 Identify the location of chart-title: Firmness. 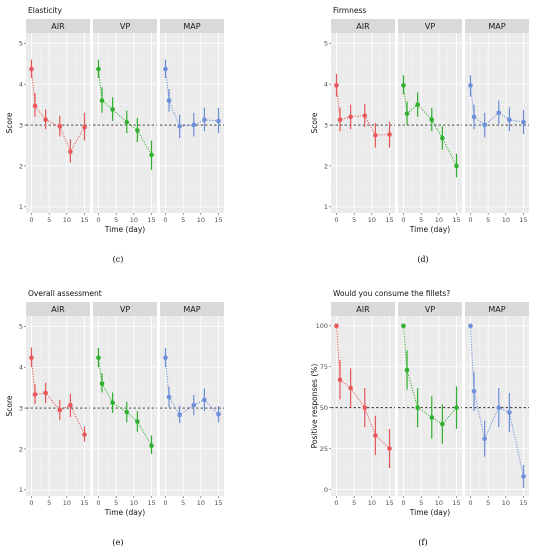
(349, 10).